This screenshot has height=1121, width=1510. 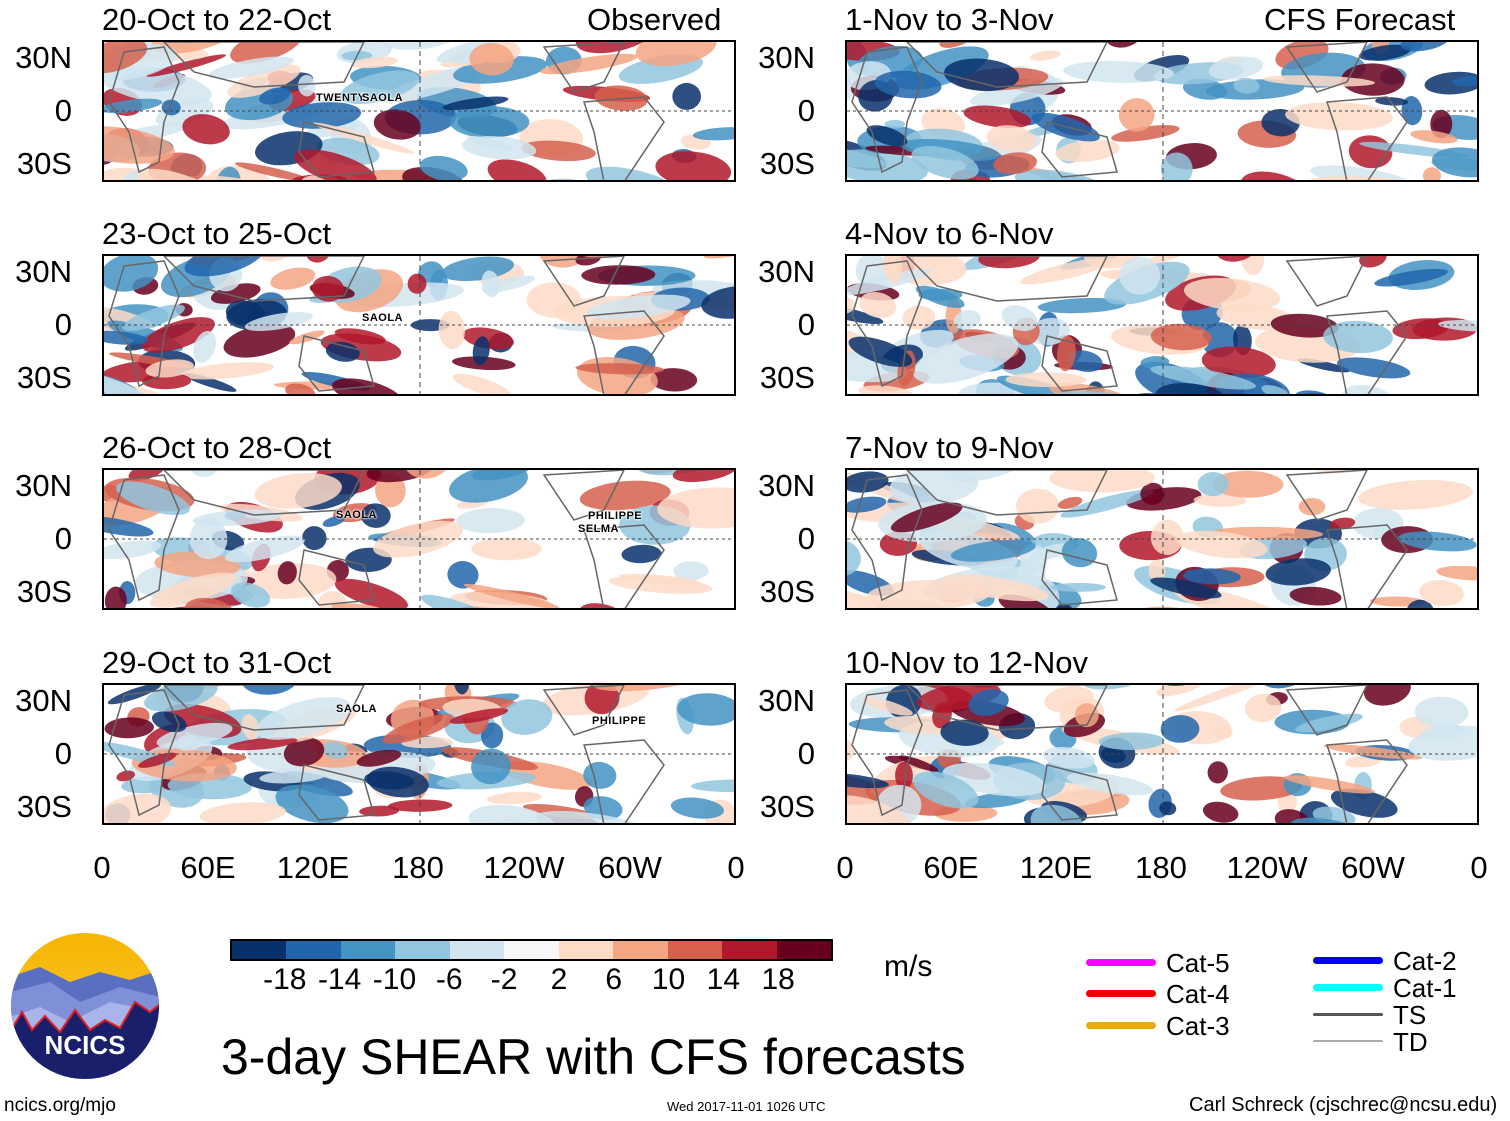 I want to click on ncics-logo: NCICS, so click(x=85, y=1006).